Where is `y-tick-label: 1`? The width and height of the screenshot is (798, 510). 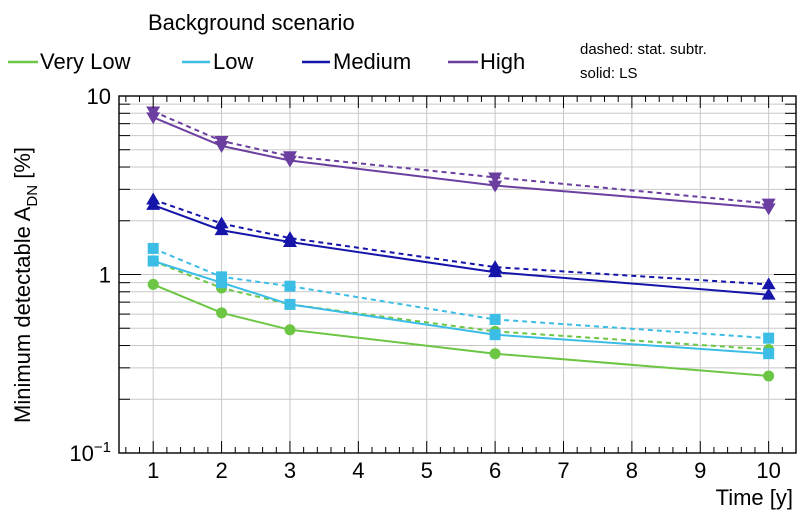
y-tick-label: 1 is located at coordinates (105, 275).